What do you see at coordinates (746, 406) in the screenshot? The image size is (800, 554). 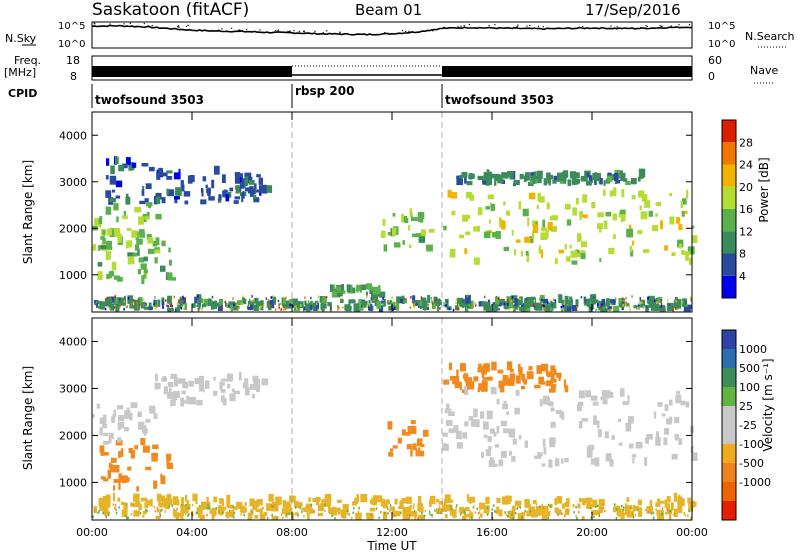 I see `colorbar-tick-label: 25` at bounding box center [746, 406].